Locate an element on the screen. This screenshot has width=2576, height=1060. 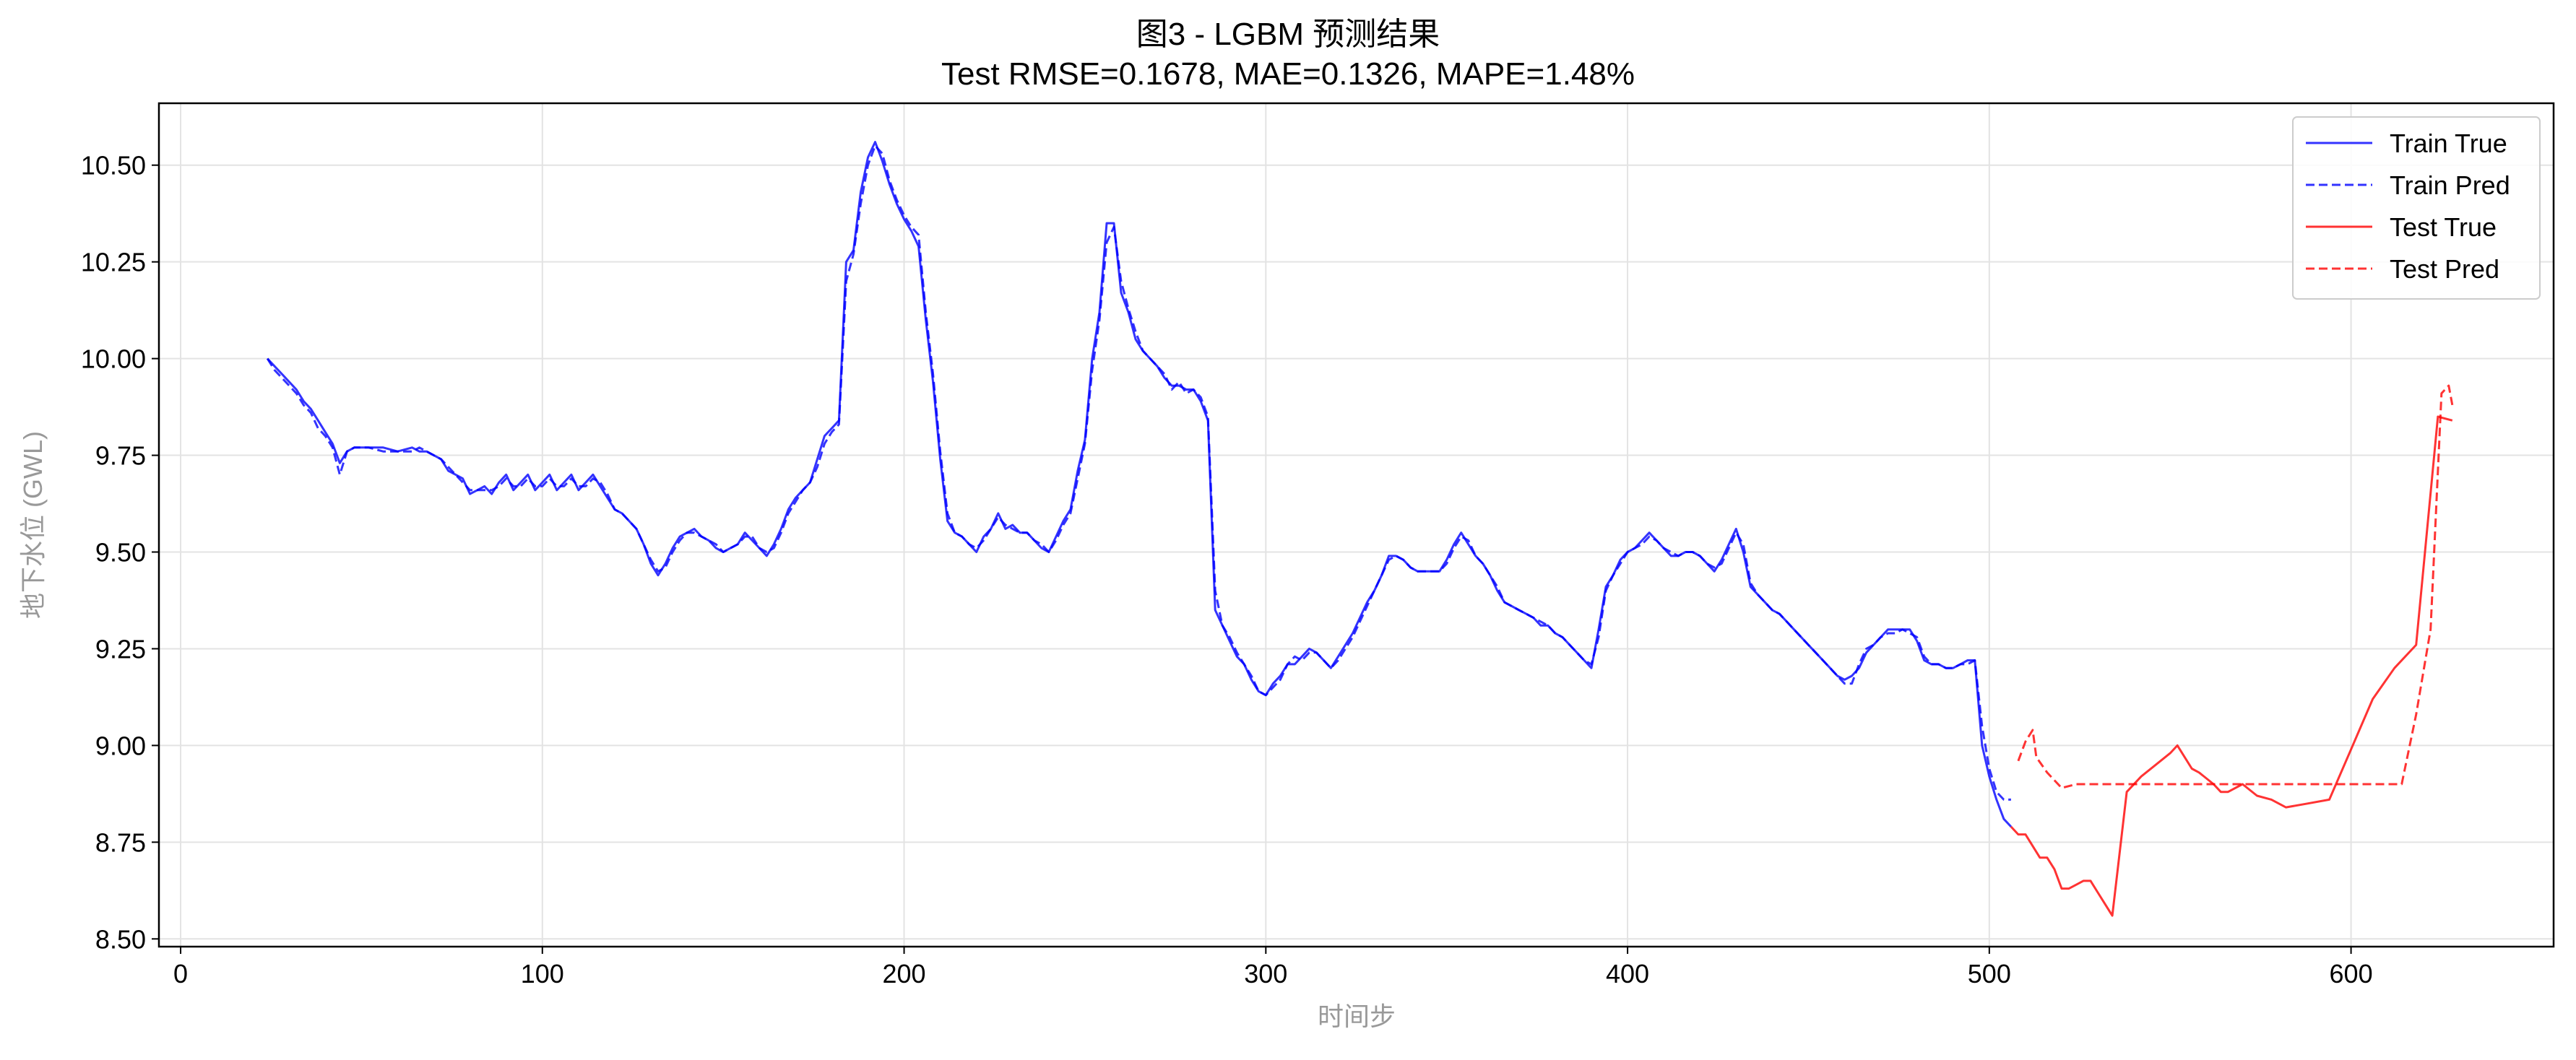
y-tick-label: 8.50 is located at coordinates (121, 939).